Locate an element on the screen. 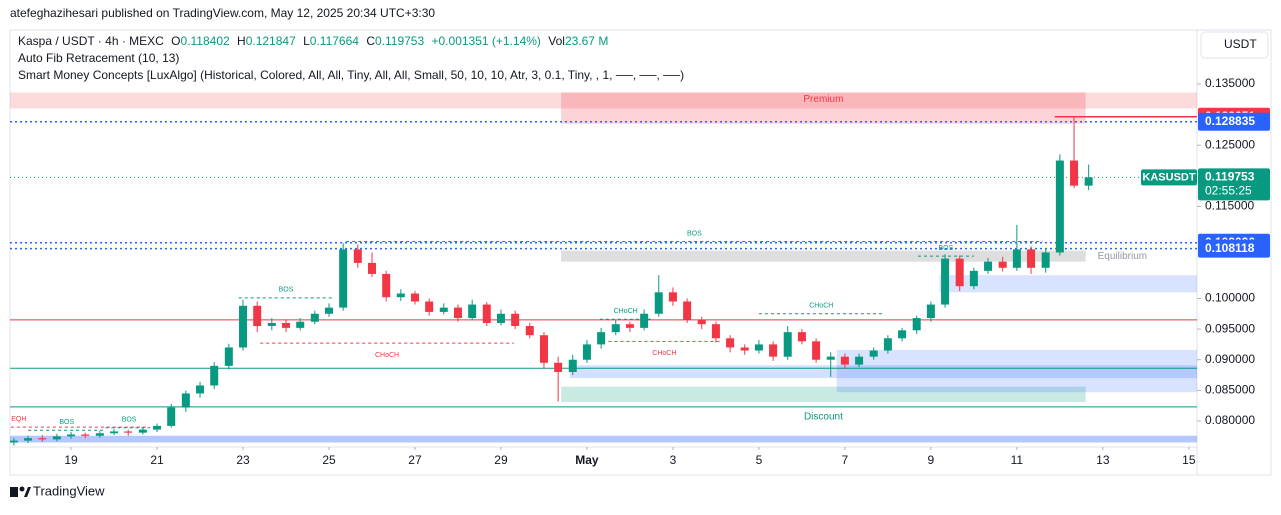 The height and width of the screenshot is (515, 1281). last-price-label-box is located at coordinates (1234, 184).